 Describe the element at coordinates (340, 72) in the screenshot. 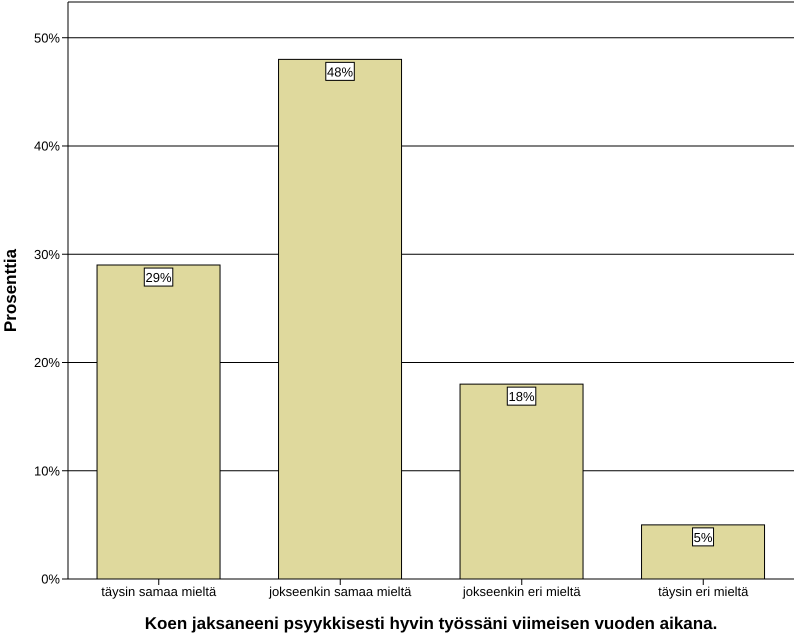

I see `data-label: 48%` at that location.